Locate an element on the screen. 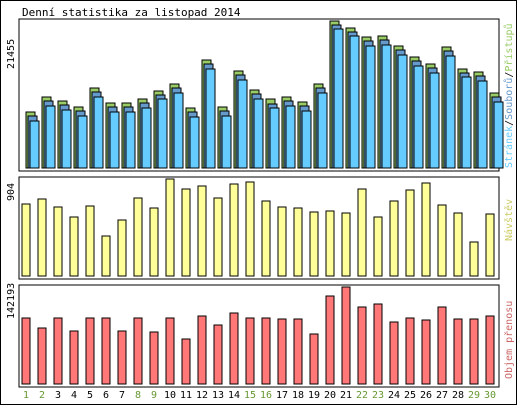 The image size is (517, 406). requests-legend-part-3: / is located at coordinates (509, 75).